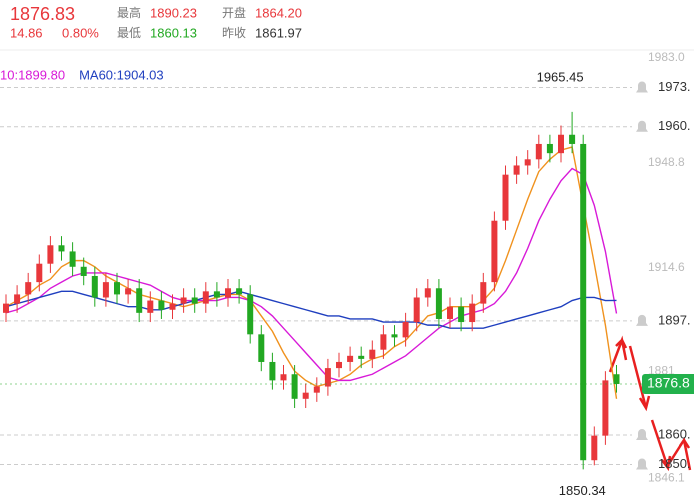 This screenshot has height=500, width=694. What do you see at coordinates (674, 433) in the screenshot?
I see `y-tick-label: 1860.` at bounding box center [674, 433].